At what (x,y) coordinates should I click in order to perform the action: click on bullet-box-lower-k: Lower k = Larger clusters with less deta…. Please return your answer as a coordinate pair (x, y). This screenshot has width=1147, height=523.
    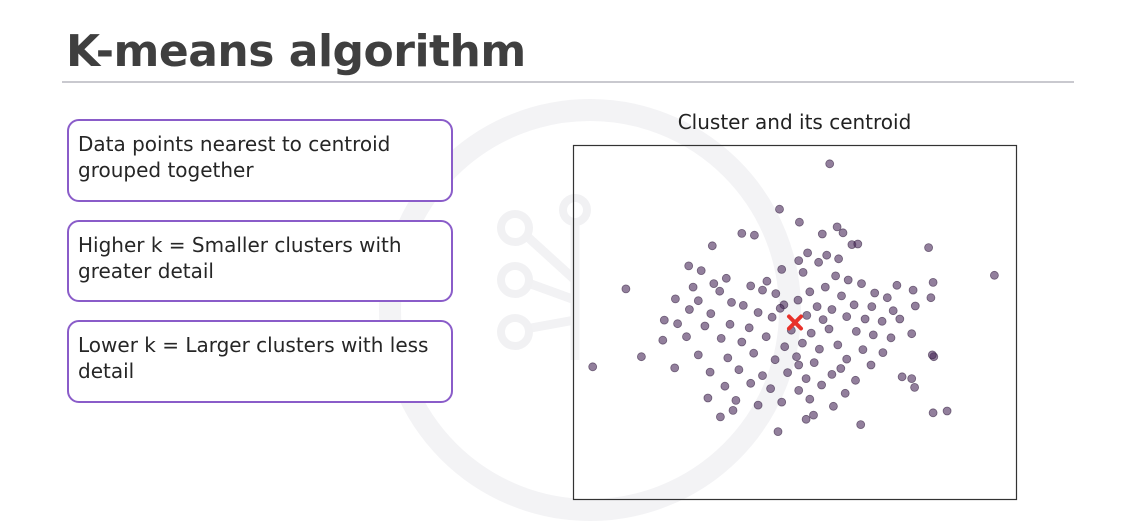
    Looking at the image, I should click on (260, 361).